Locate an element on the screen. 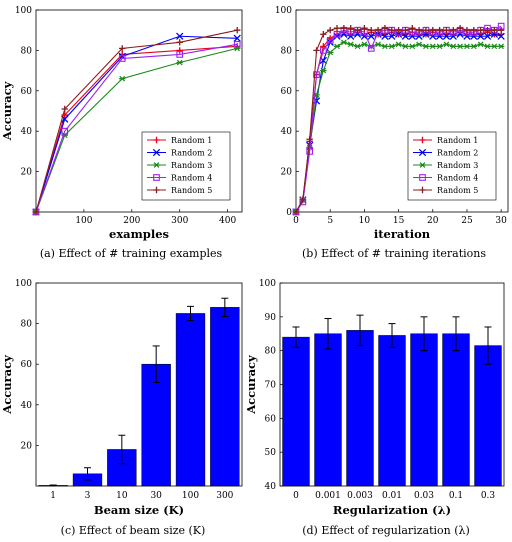 This screenshot has width=512, height=542. x-tick-label: 300 is located at coordinates (179, 221).